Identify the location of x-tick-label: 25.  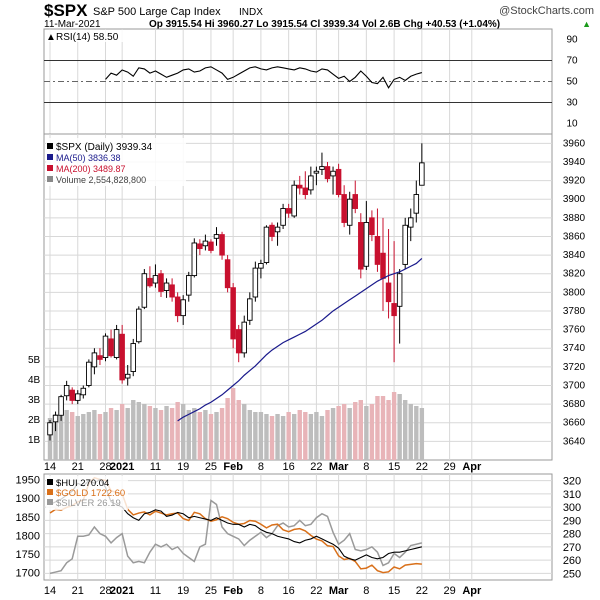
(211, 591).